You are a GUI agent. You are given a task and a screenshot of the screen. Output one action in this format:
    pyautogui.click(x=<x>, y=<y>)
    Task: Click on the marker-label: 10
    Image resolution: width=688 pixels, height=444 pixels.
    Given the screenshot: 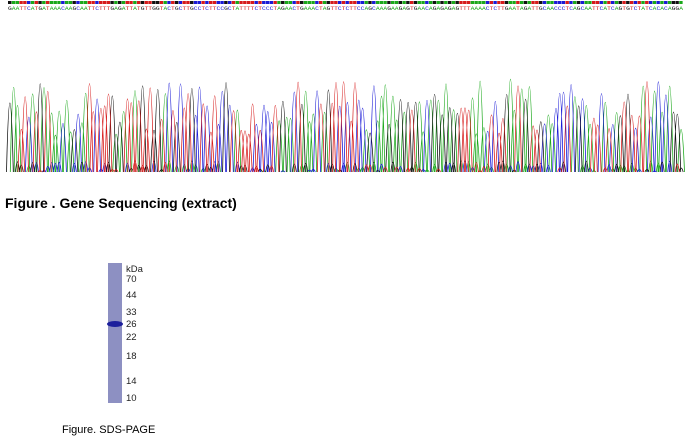 What is the action you would take?
    pyautogui.click(x=131, y=398)
    